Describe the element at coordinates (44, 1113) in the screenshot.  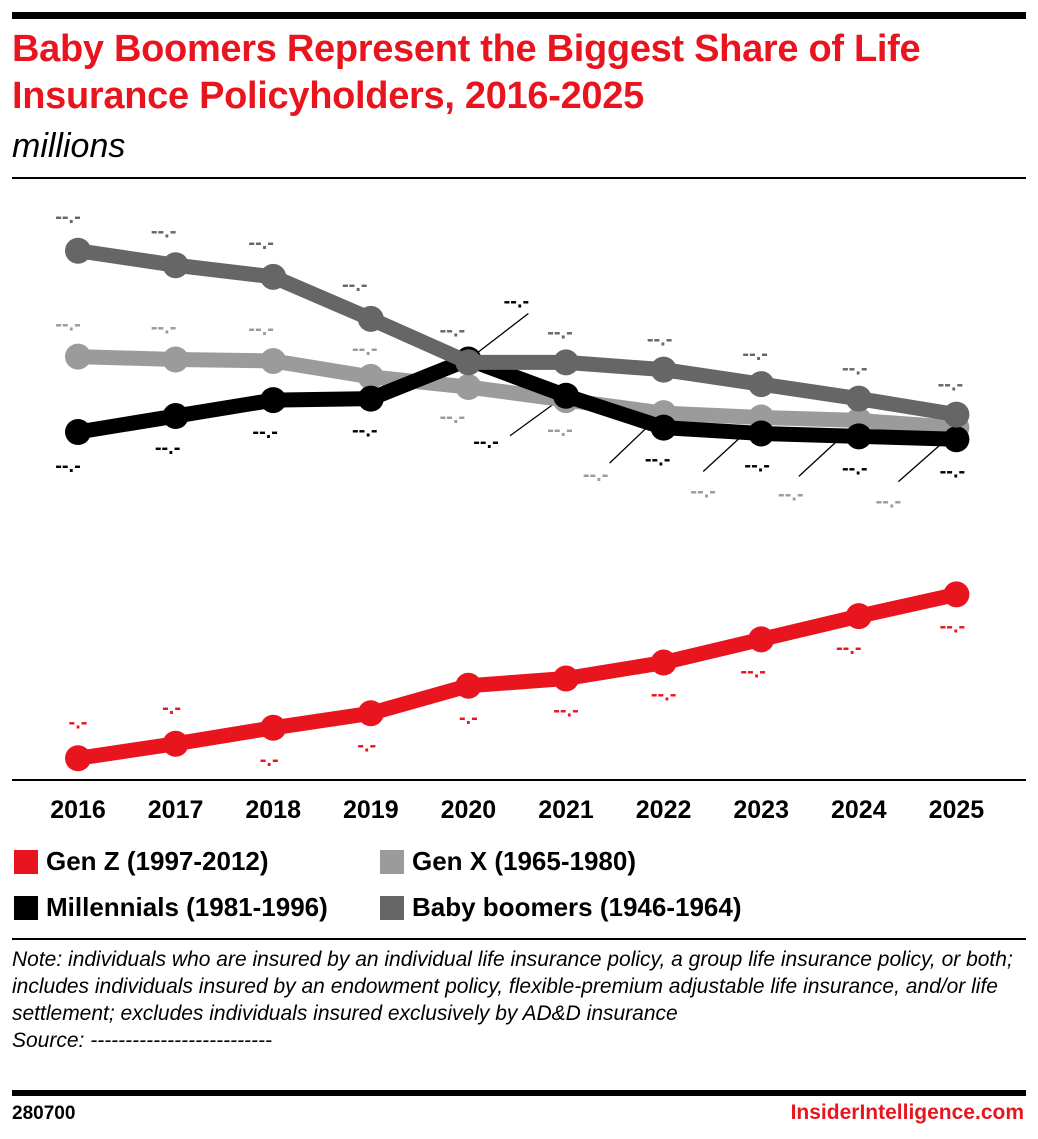
I see `chart-id: 280700` at that location.